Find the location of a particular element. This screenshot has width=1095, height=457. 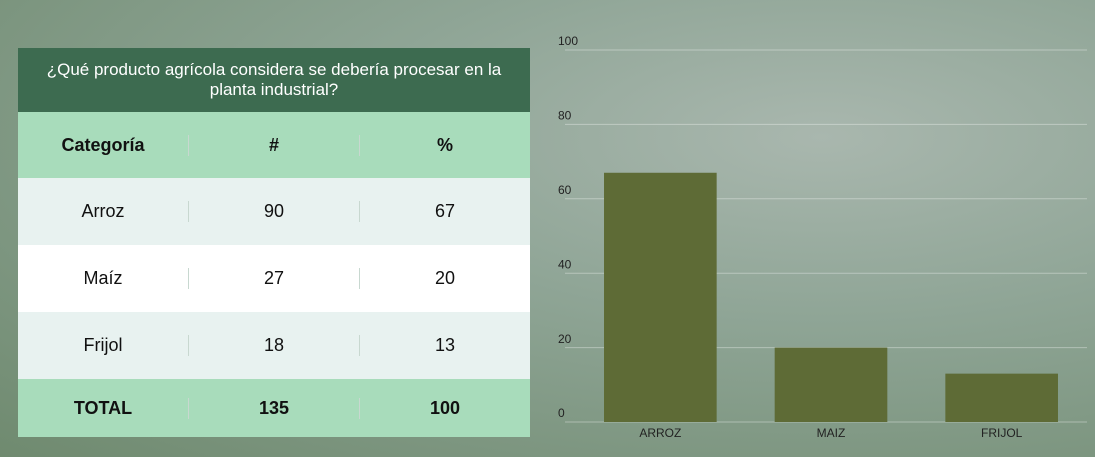

y-tick-label: 20 is located at coordinates (565, 339).